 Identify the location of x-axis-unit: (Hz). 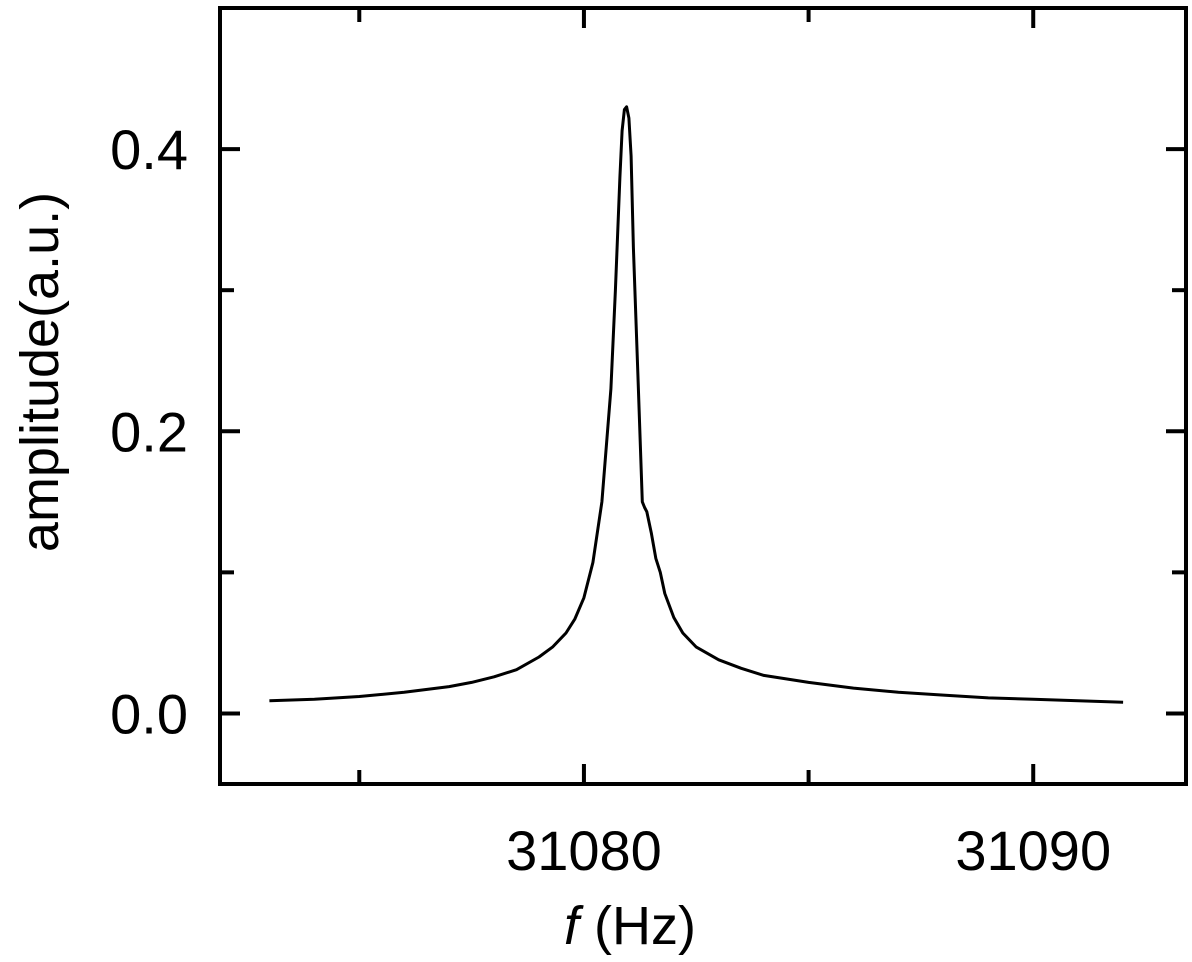
(637, 926).